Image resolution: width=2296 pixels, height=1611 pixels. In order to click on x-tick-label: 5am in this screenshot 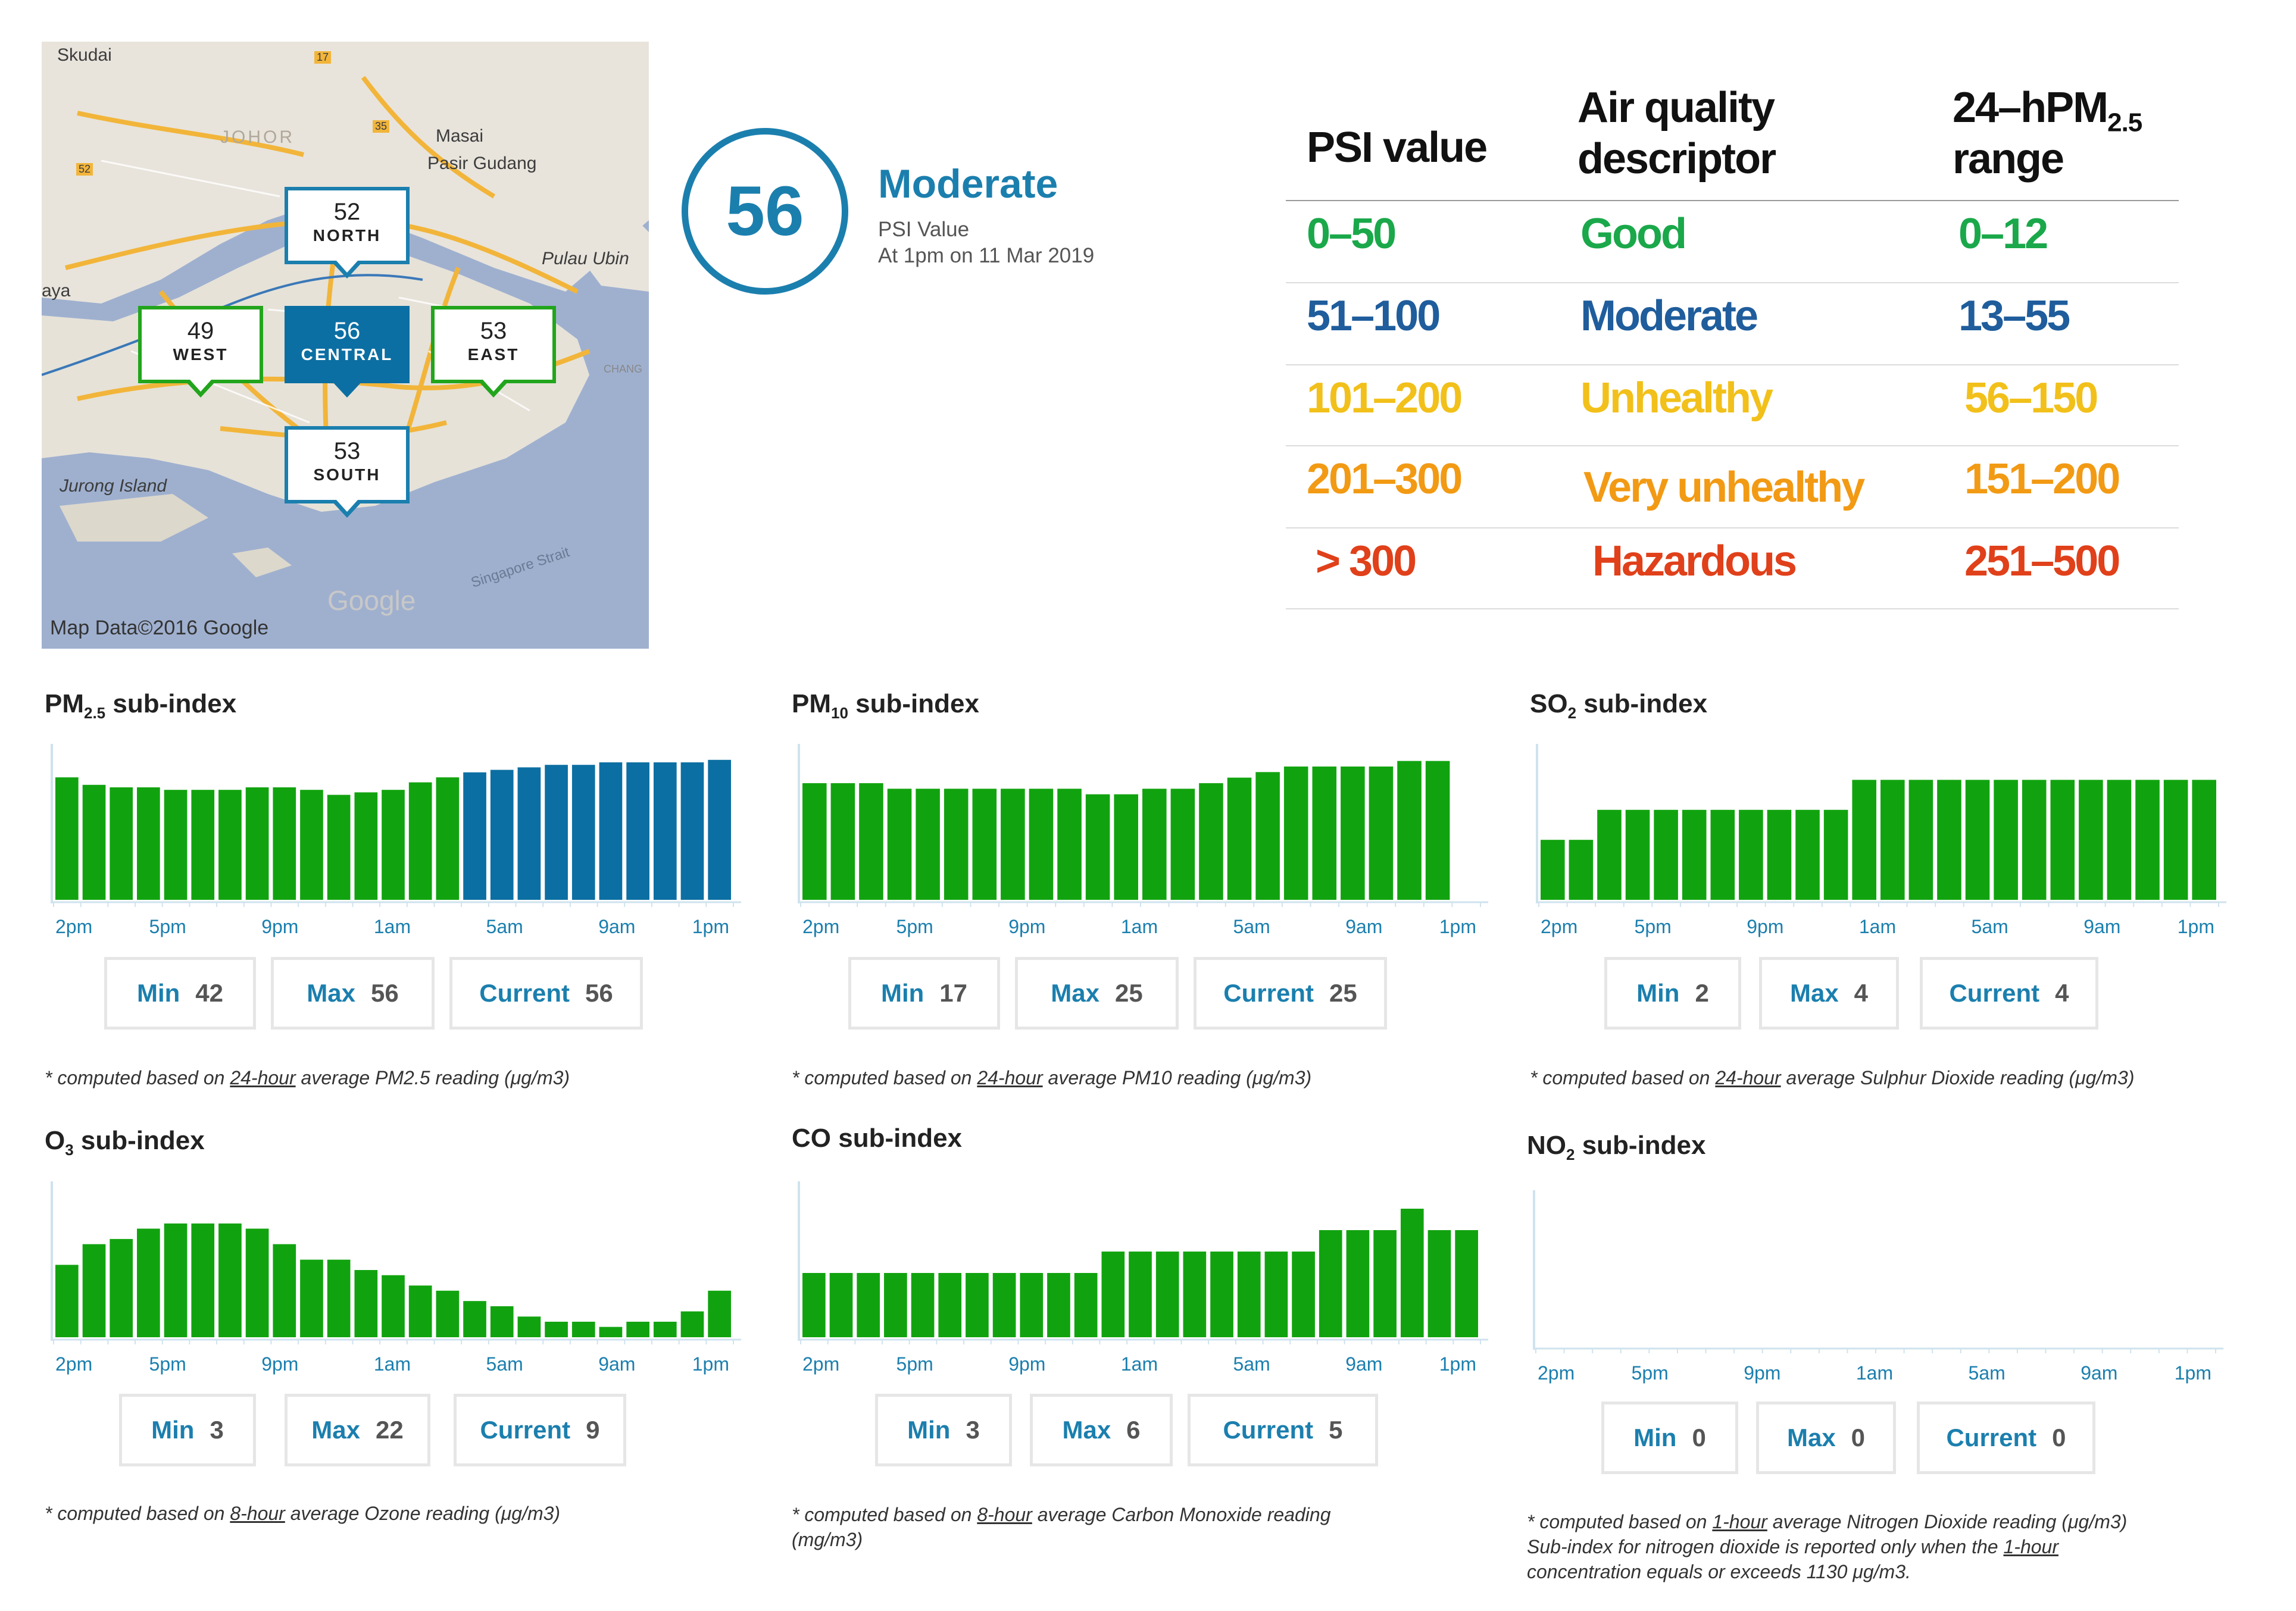, I will do `click(1251, 926)`.